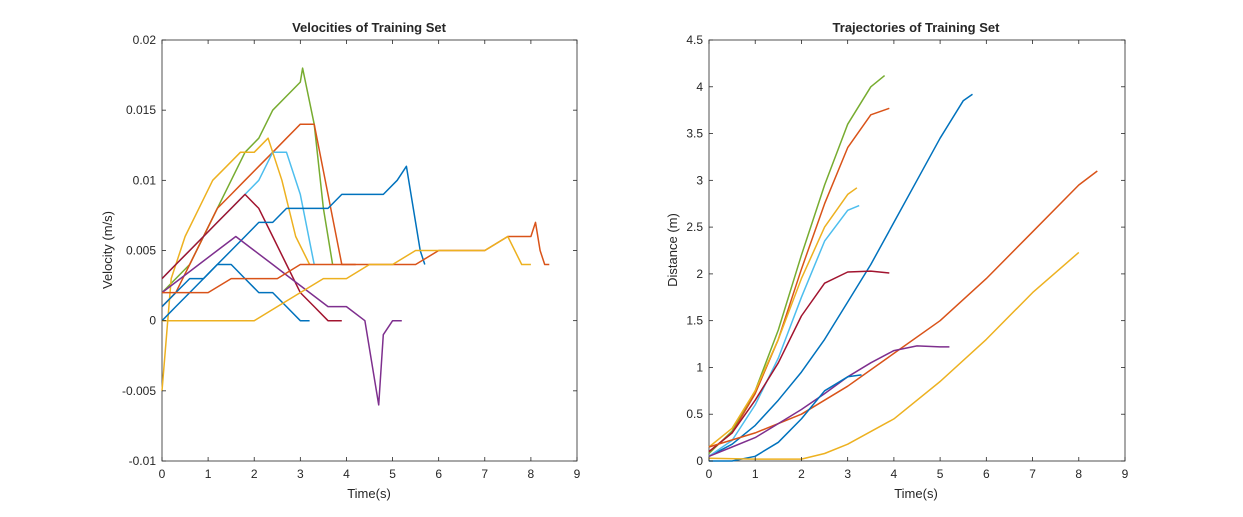 This screenshot has width=1243, height=517. I want to click on y-tick-label: 4.5, so click(694, 40).